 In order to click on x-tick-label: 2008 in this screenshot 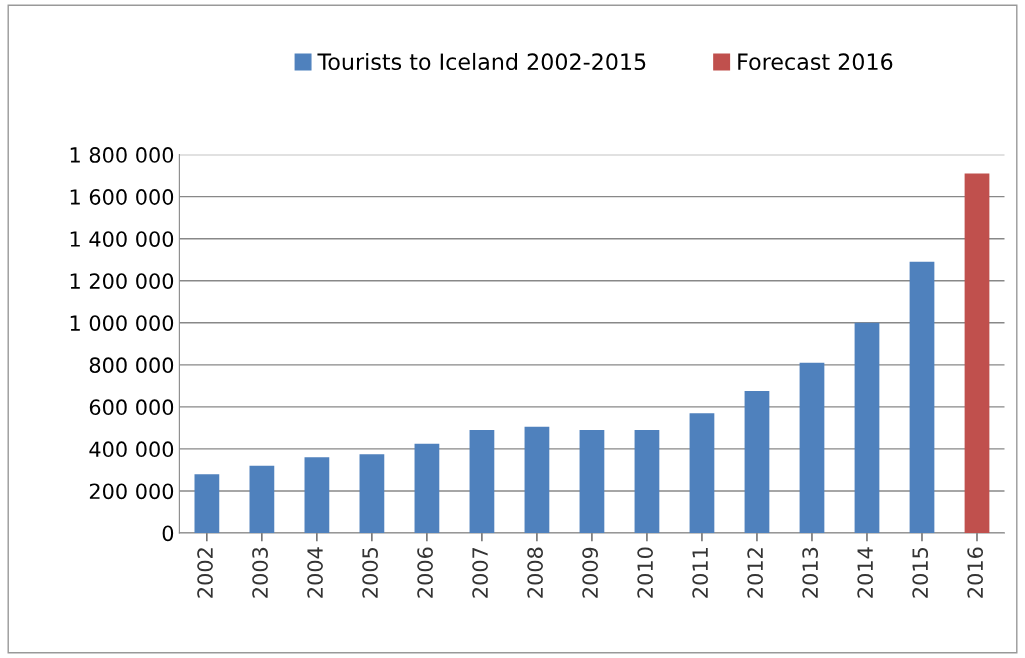, I will do `click(535, 572)`.